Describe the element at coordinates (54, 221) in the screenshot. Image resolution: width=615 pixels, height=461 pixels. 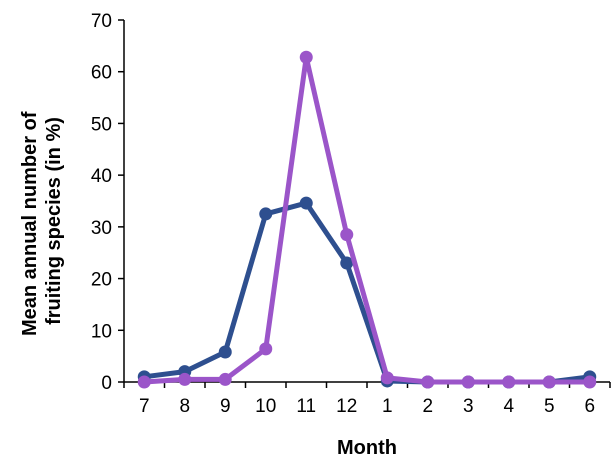
I see `y-axis-title-line-2: fruiting species (in %)` at that location.